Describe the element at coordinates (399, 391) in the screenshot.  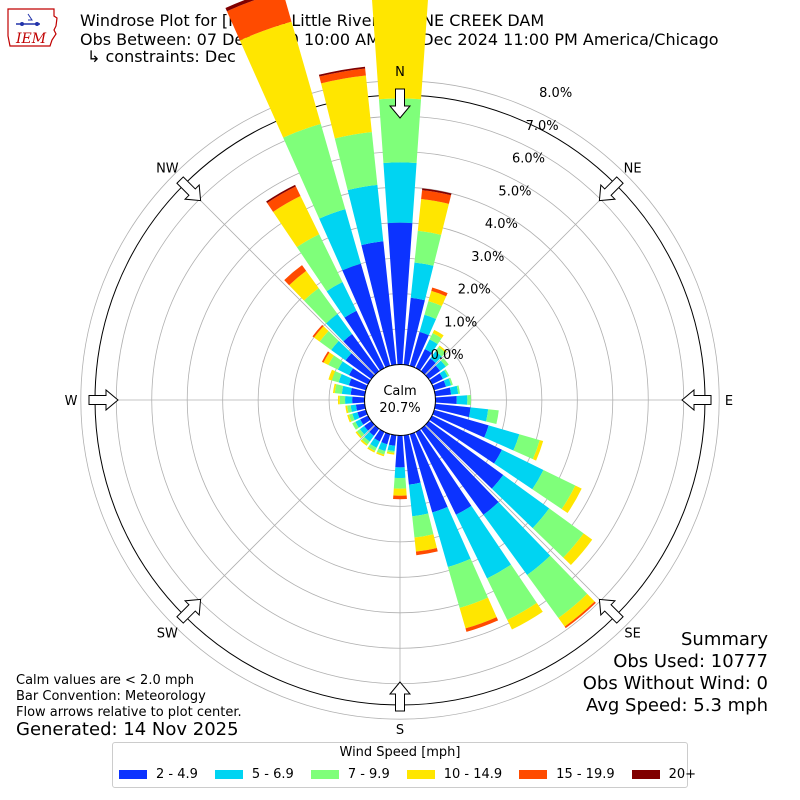
I see `calm-label: Calm` at that location.